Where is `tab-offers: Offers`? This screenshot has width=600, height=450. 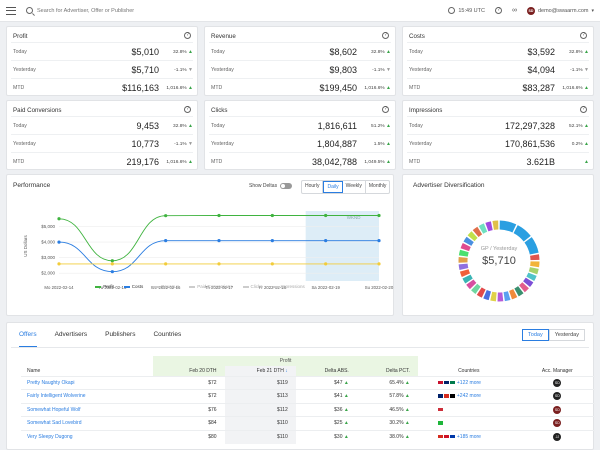 tab-offers: Offers is located at coordinates (28, 339).